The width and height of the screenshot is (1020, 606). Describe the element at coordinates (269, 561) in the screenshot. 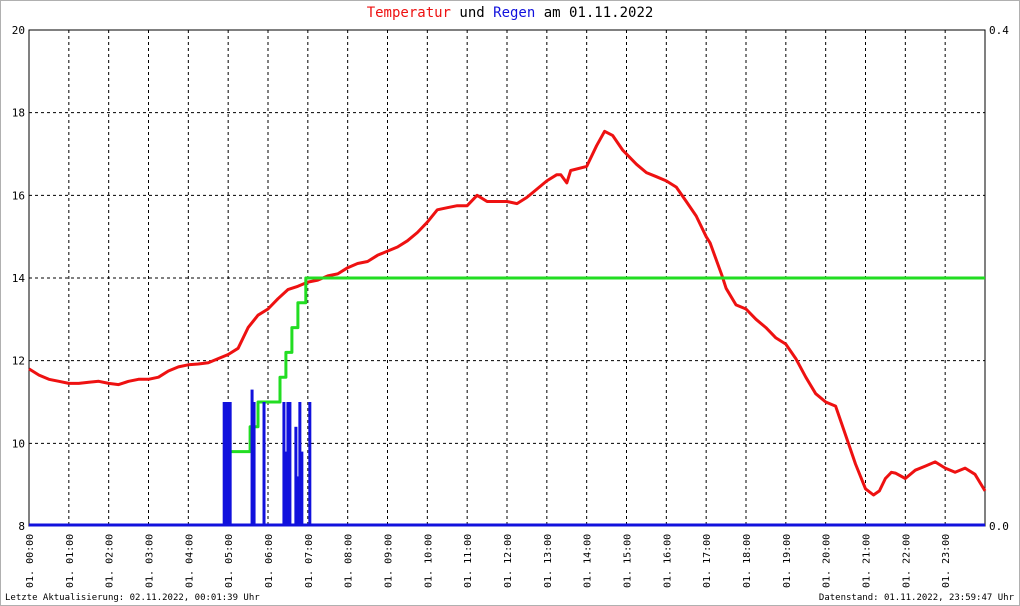

I see `x-tick-label: 01. 06:00` at that location.